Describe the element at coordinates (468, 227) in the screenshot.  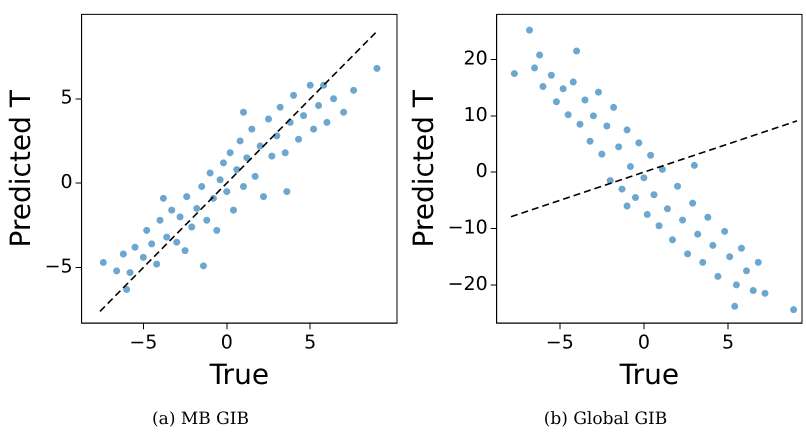
I see `y-tick-label: −10` at that location.